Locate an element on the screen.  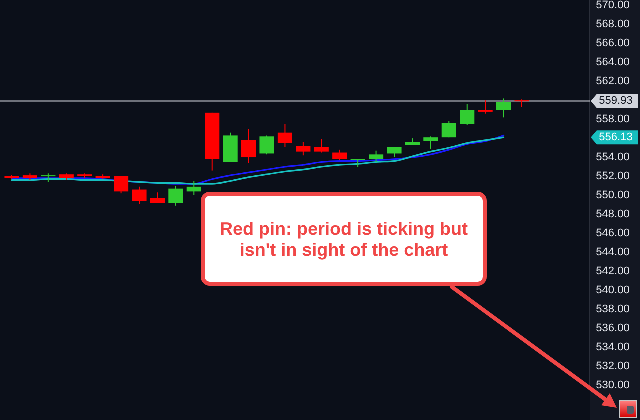
y-tick-label: 562.00 is located at coordinates (613, 82).